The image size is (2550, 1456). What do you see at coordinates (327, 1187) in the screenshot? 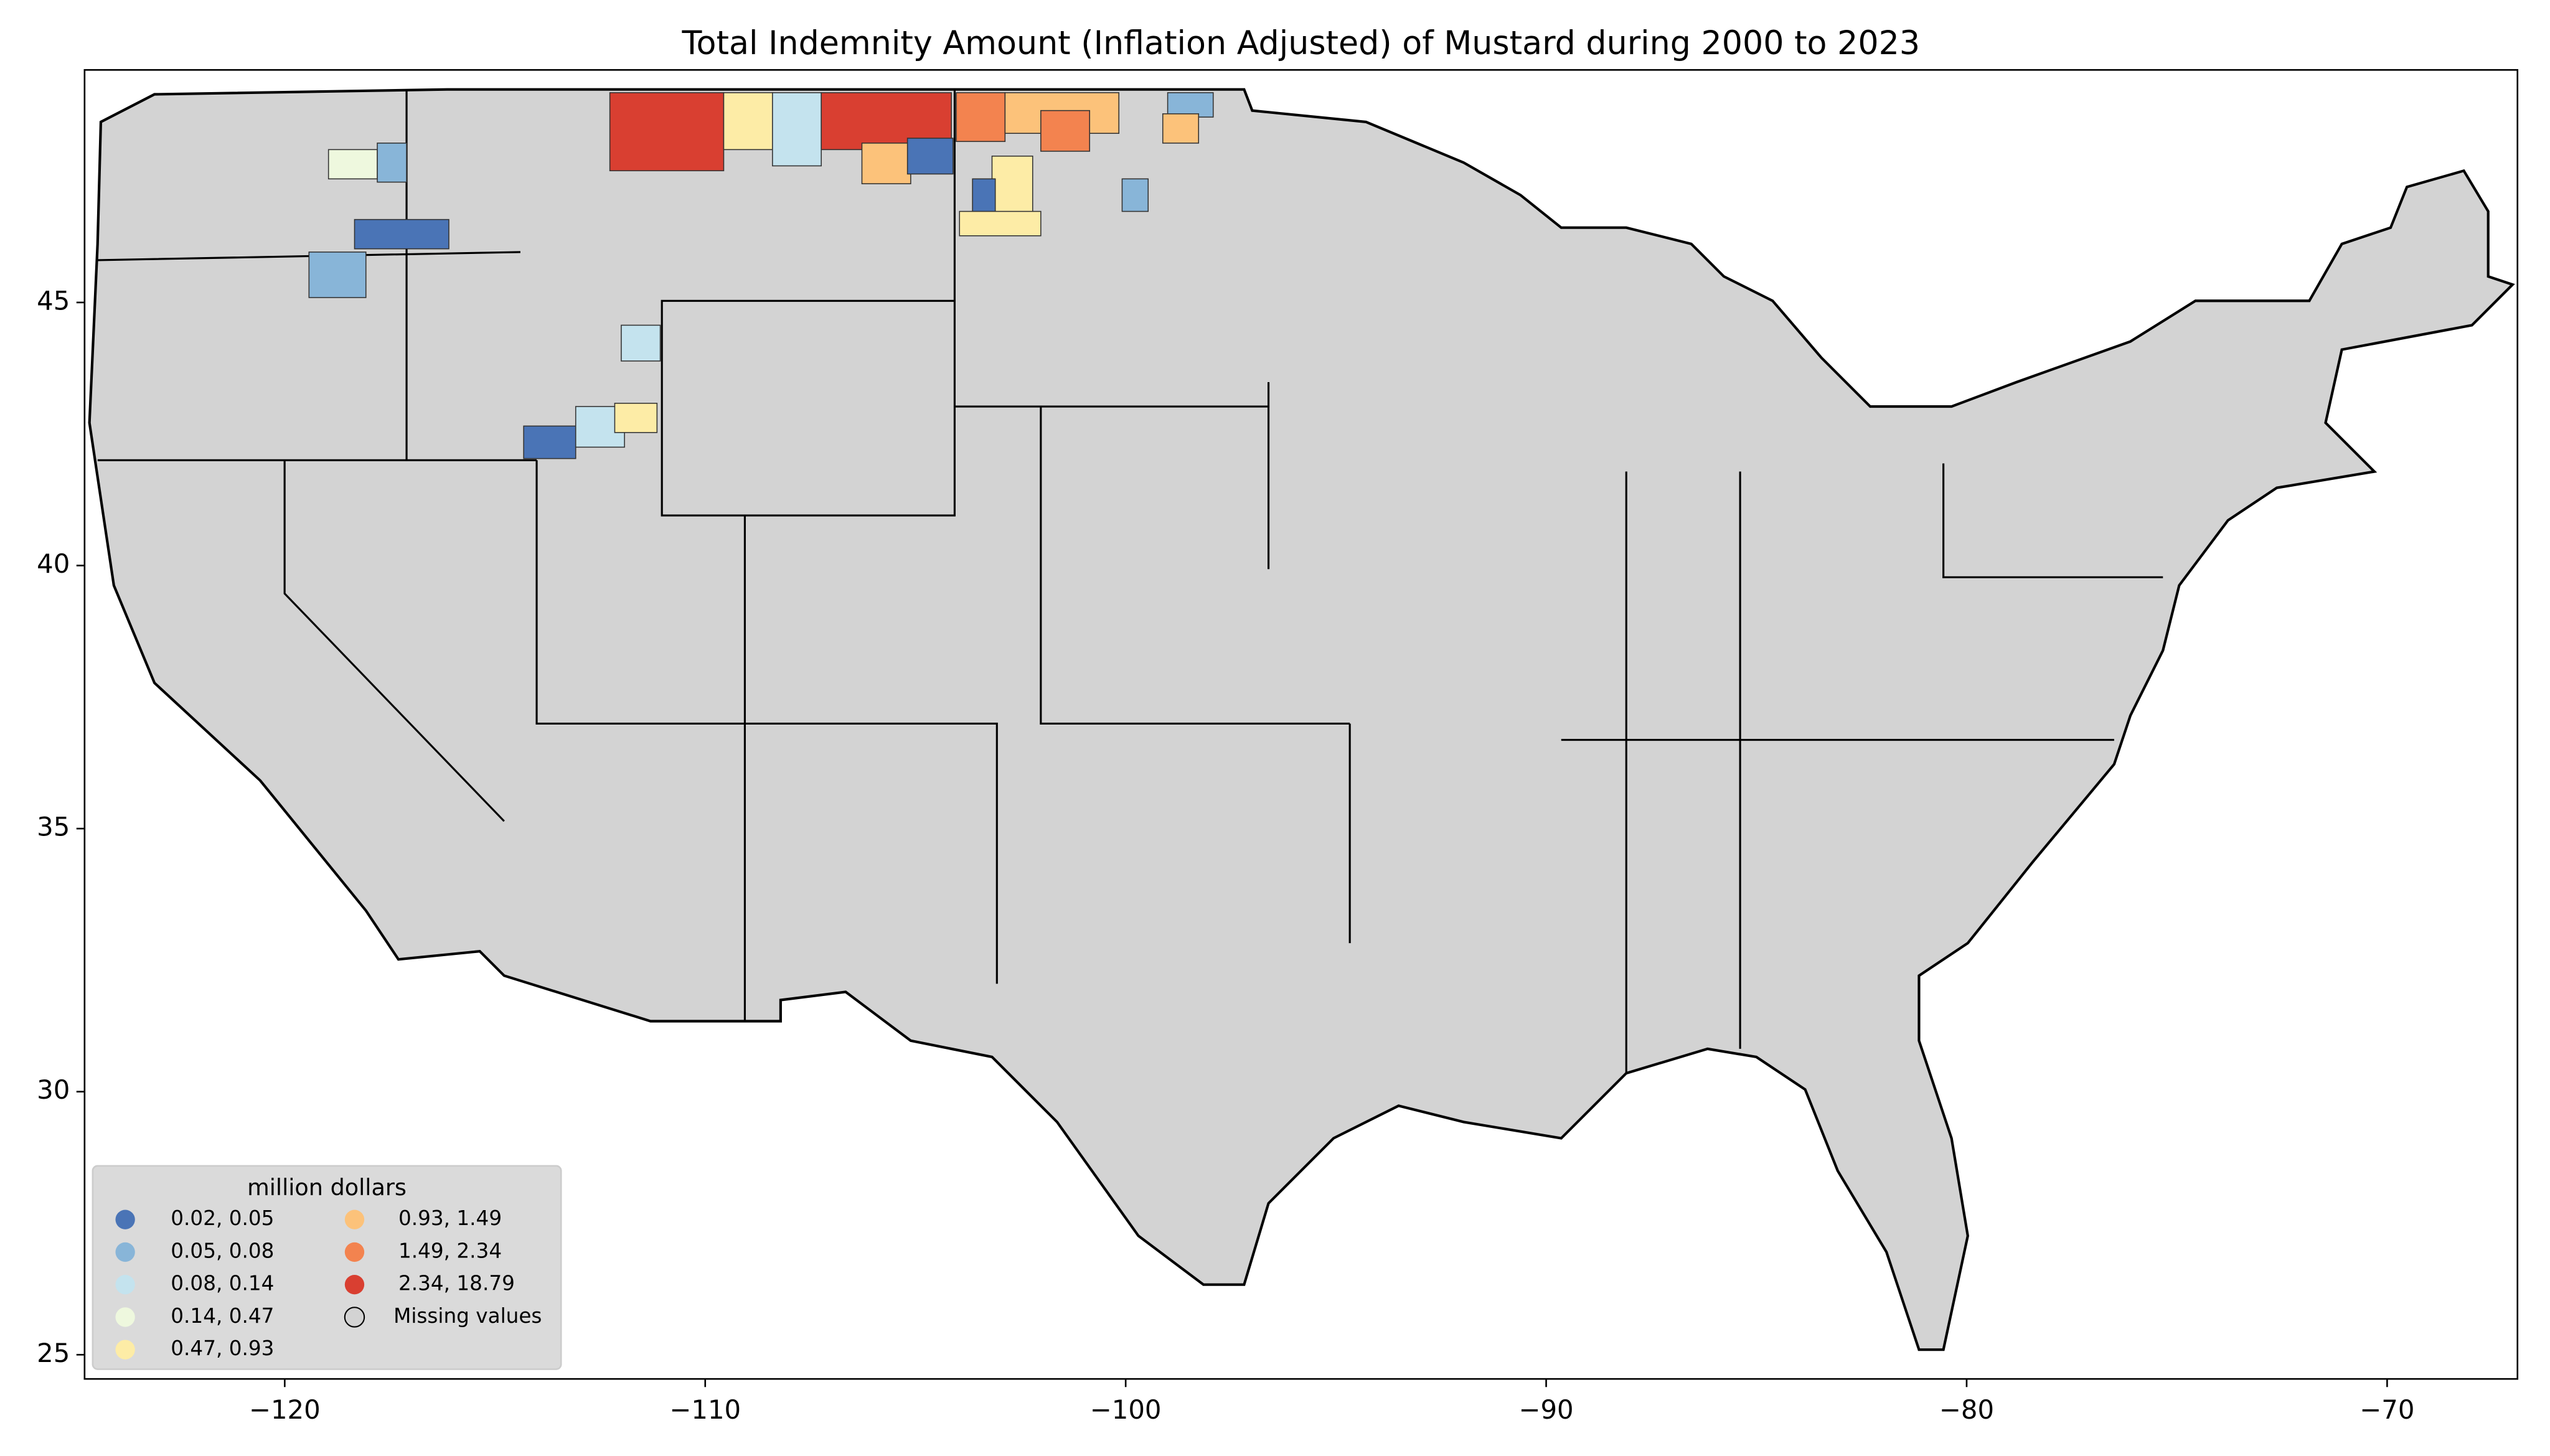
I see `legend-title: million dollars` at bounding box center [327, 1187].